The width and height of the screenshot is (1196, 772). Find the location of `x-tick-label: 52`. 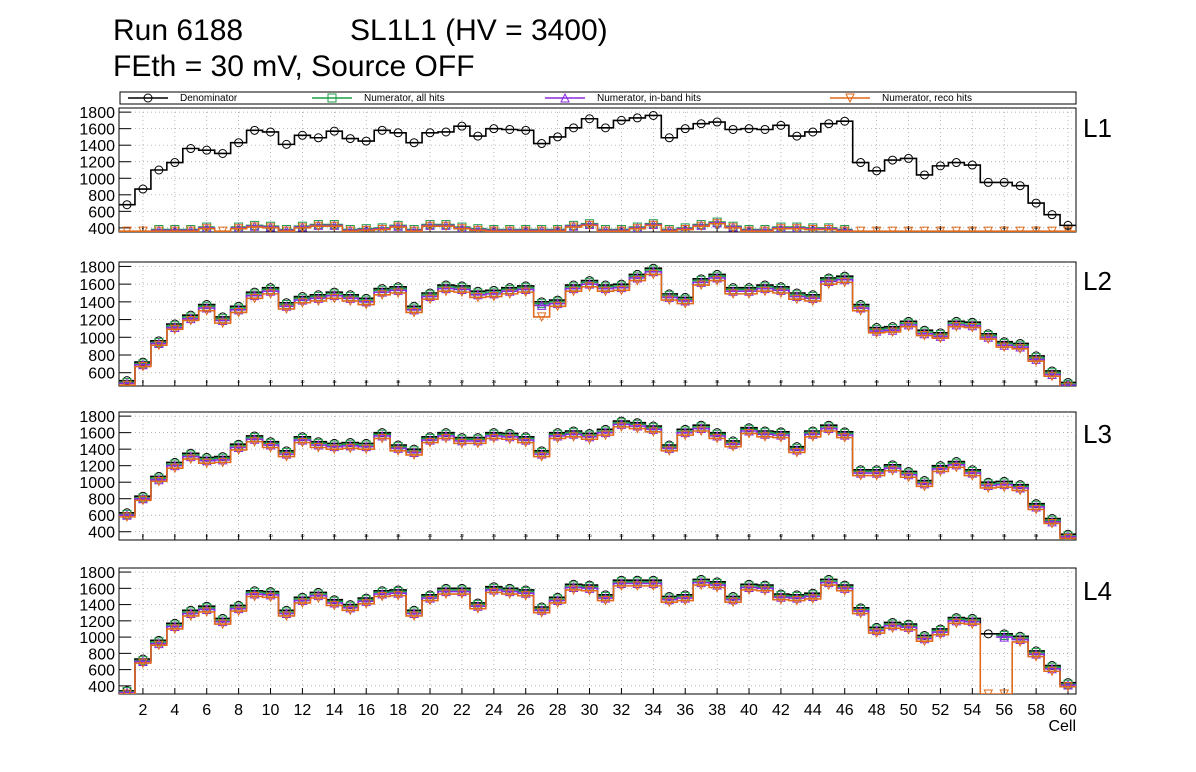

x-tick-label: 52 is located at coordinates (940, 381).